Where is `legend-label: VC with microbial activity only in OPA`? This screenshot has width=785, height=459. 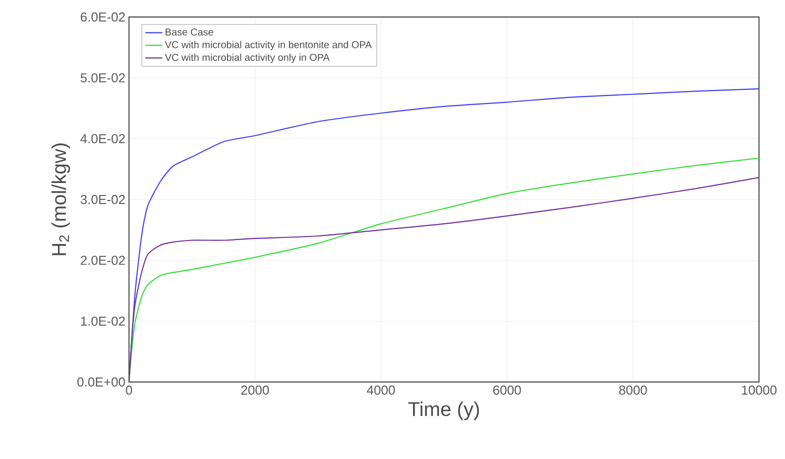
legend-label: VC with microbial activity only in OPA is located at coordinates (247, 58).